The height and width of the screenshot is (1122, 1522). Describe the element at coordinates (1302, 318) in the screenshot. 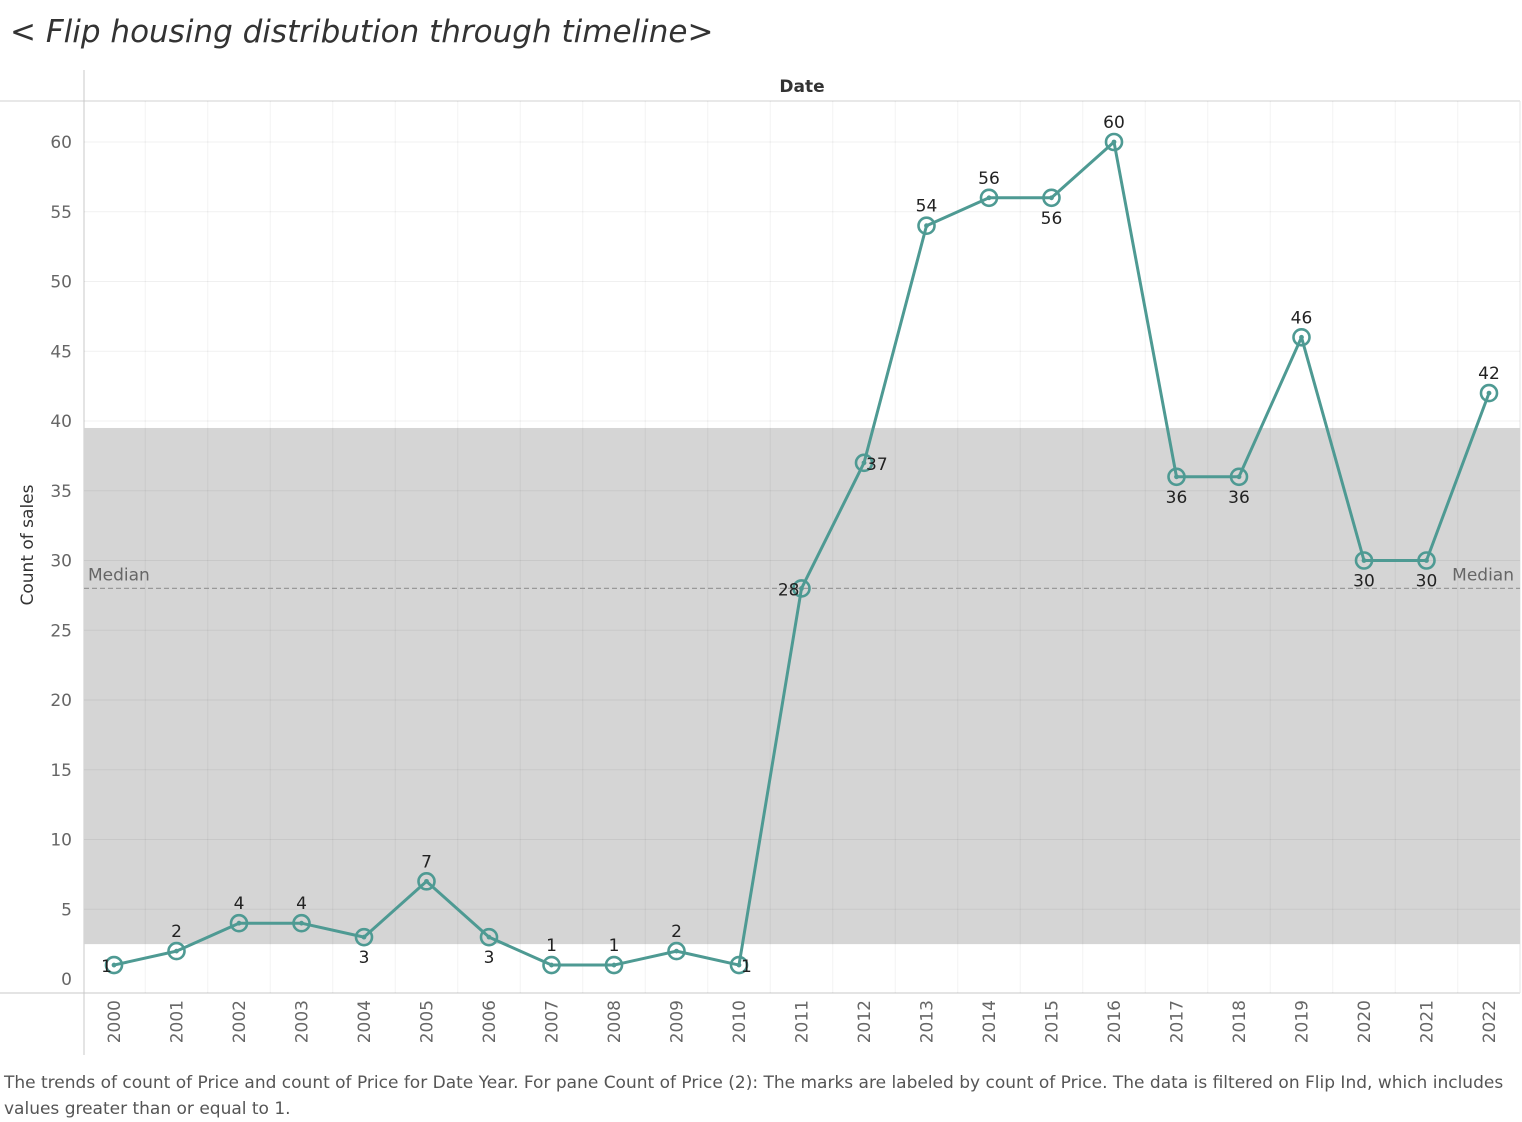

I see `data-label: 46` at that location.